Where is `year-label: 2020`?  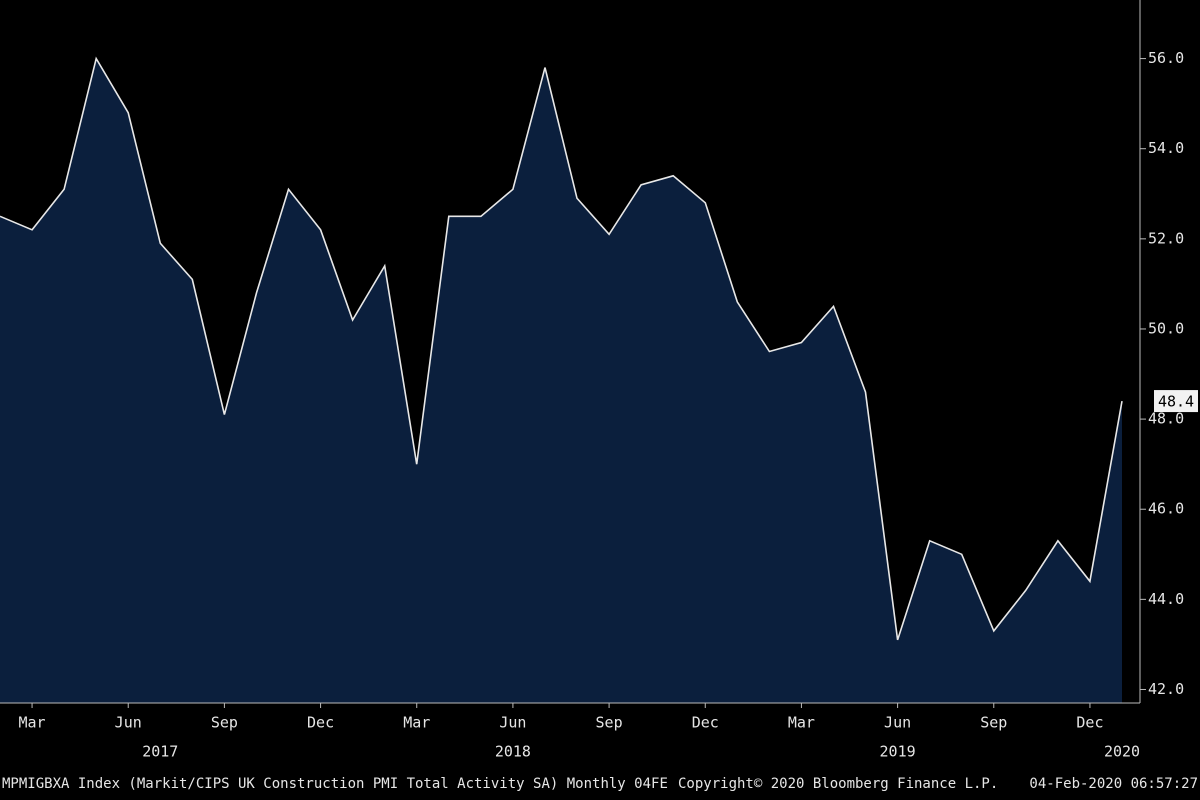 year-label: 2020 is located at coordinates (1122, 752).